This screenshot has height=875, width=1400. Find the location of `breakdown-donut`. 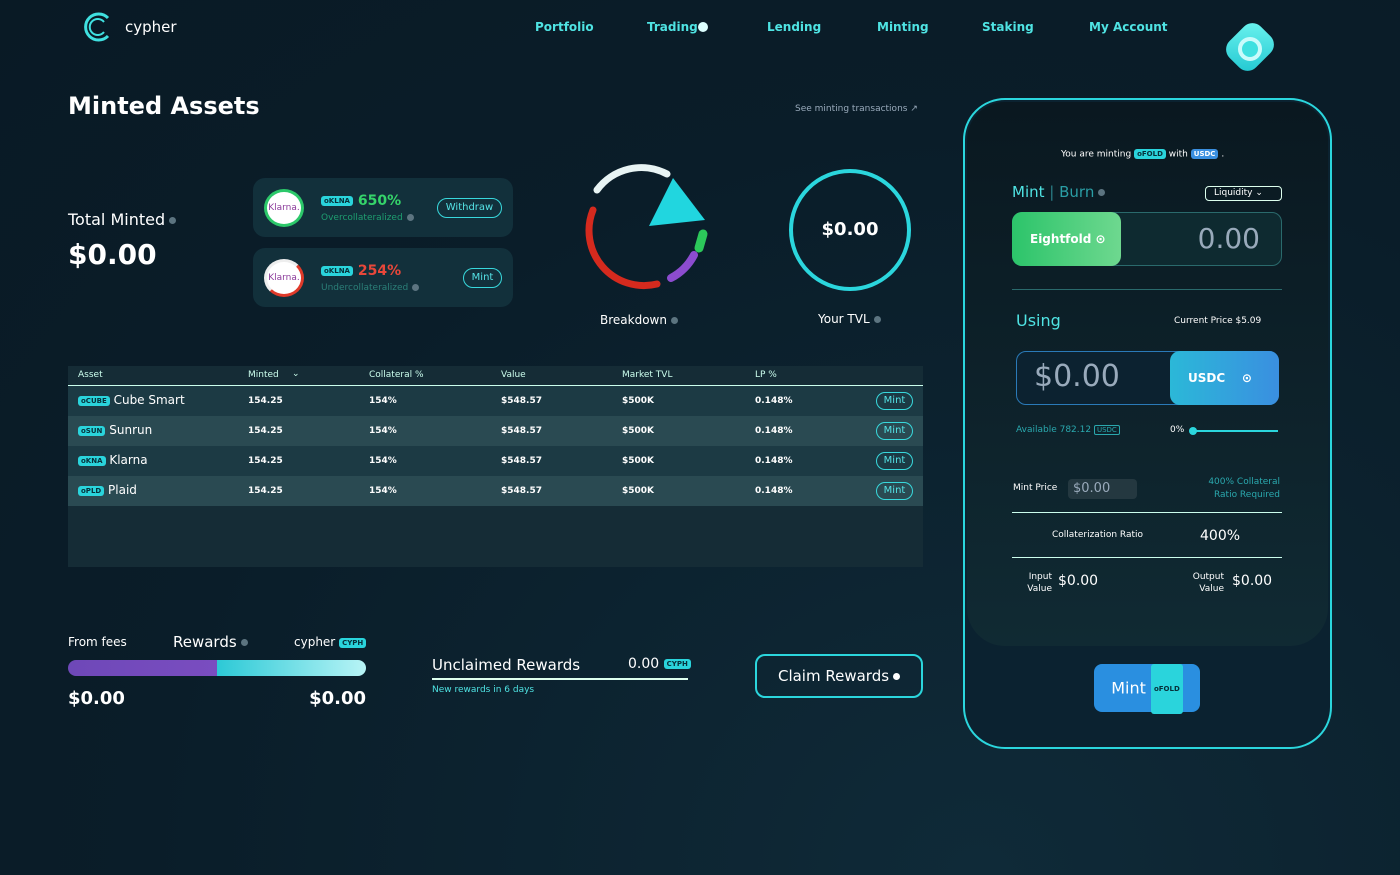

breakdown-donut is located at coordinates (646, 227).